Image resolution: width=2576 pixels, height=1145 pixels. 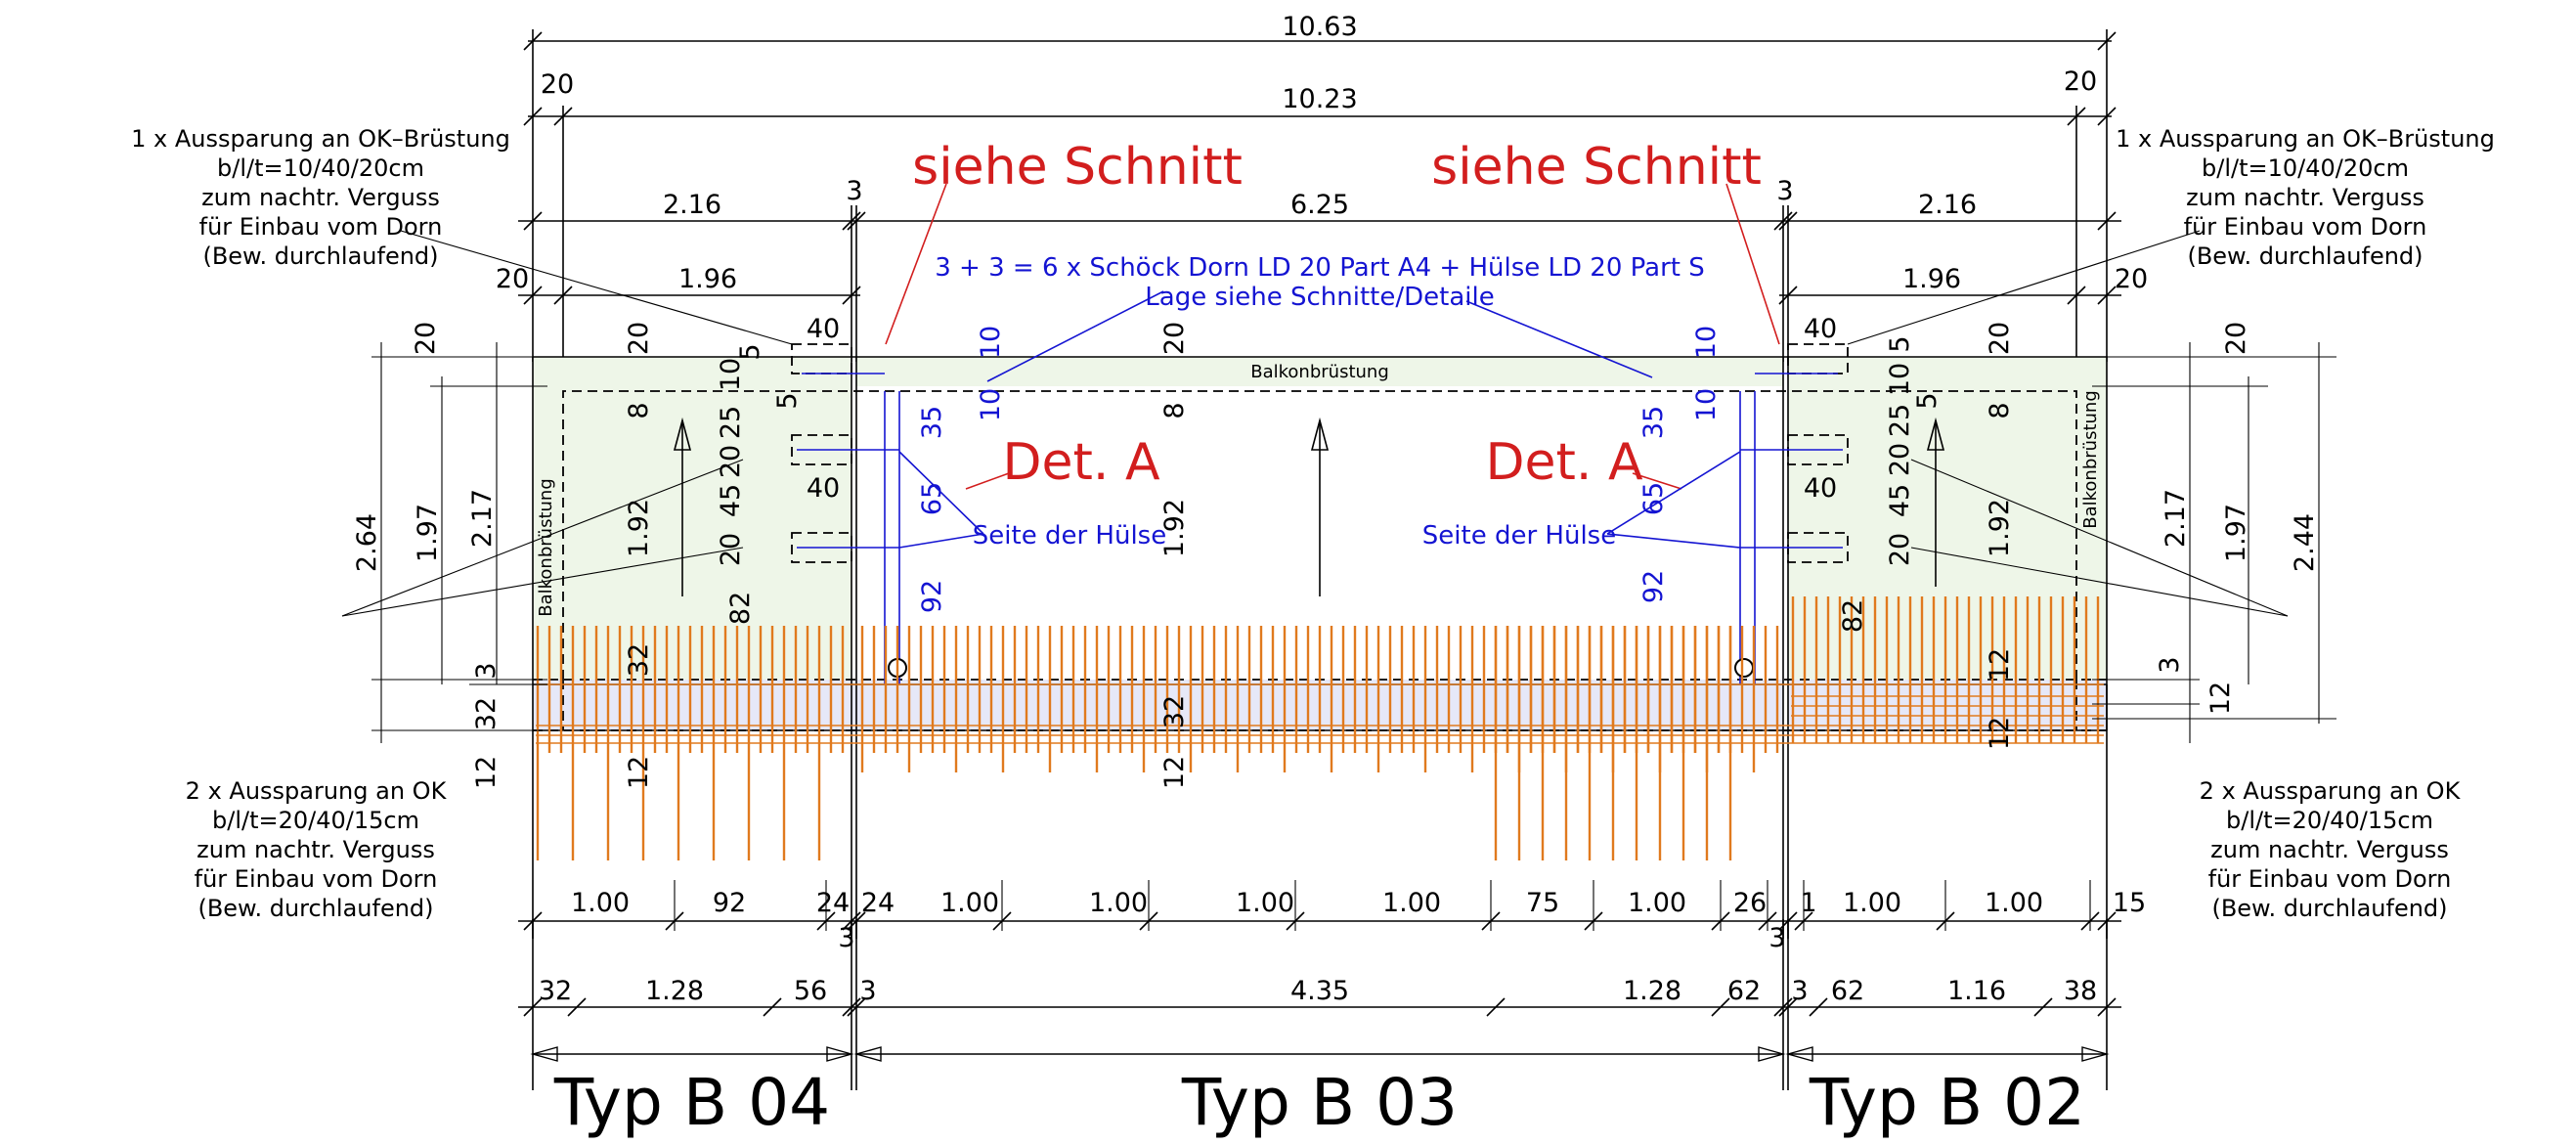 I want to click on joint-3b: 3, so click(x=1776, y=938).